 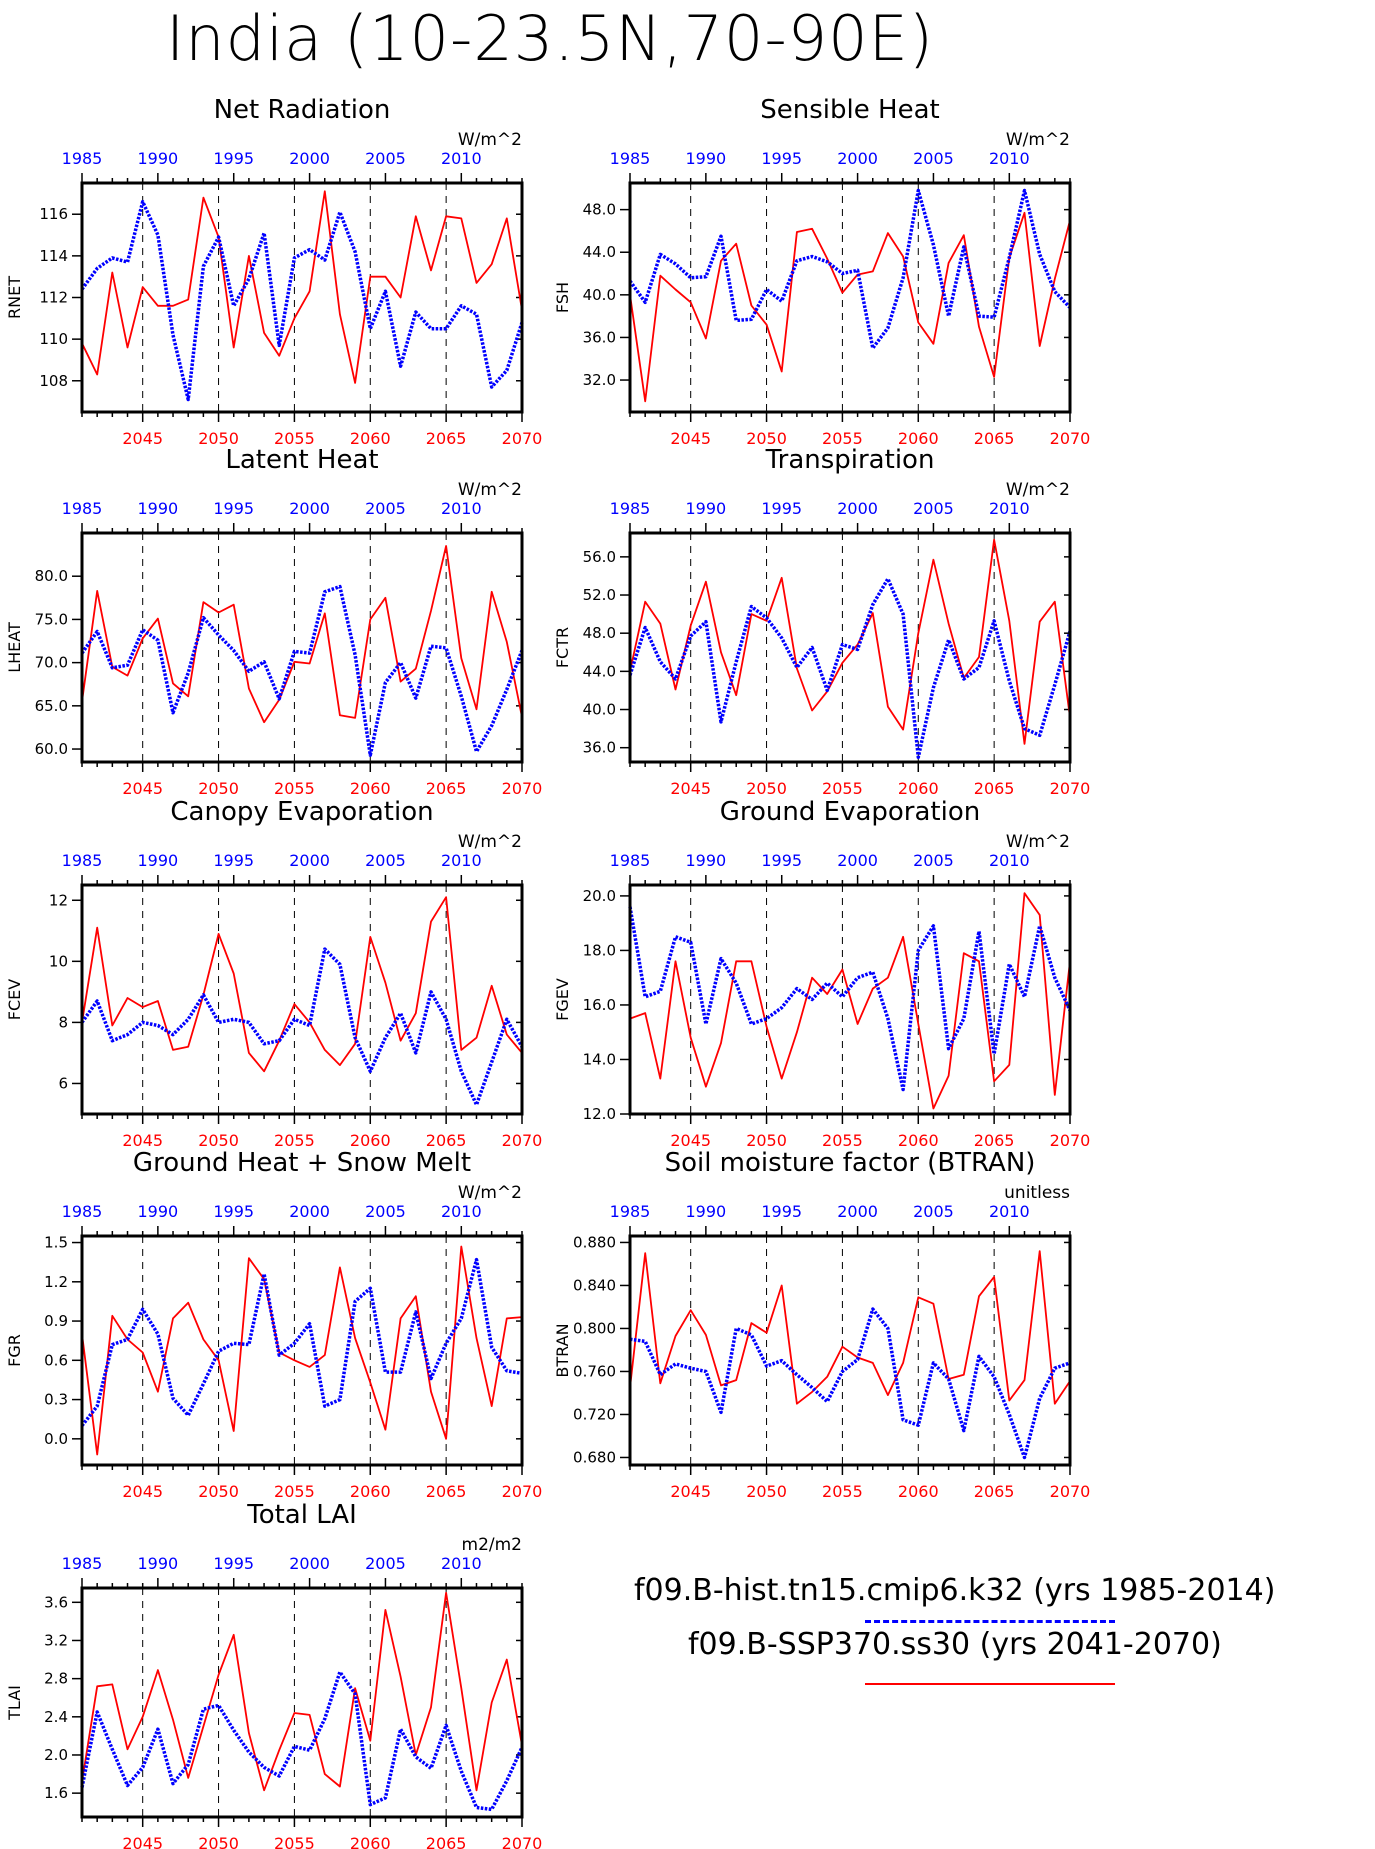 What do you see at coordinates (850, 812) in the screenshot?
I see `panel-title: Ground Evaporation` at bounding box center [850, 812].